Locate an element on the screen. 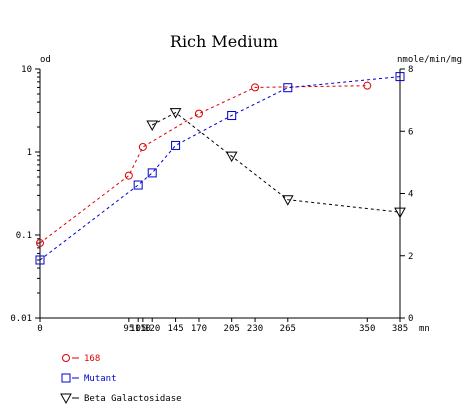  legend-label: 168 is located at coordinates (92, 359).